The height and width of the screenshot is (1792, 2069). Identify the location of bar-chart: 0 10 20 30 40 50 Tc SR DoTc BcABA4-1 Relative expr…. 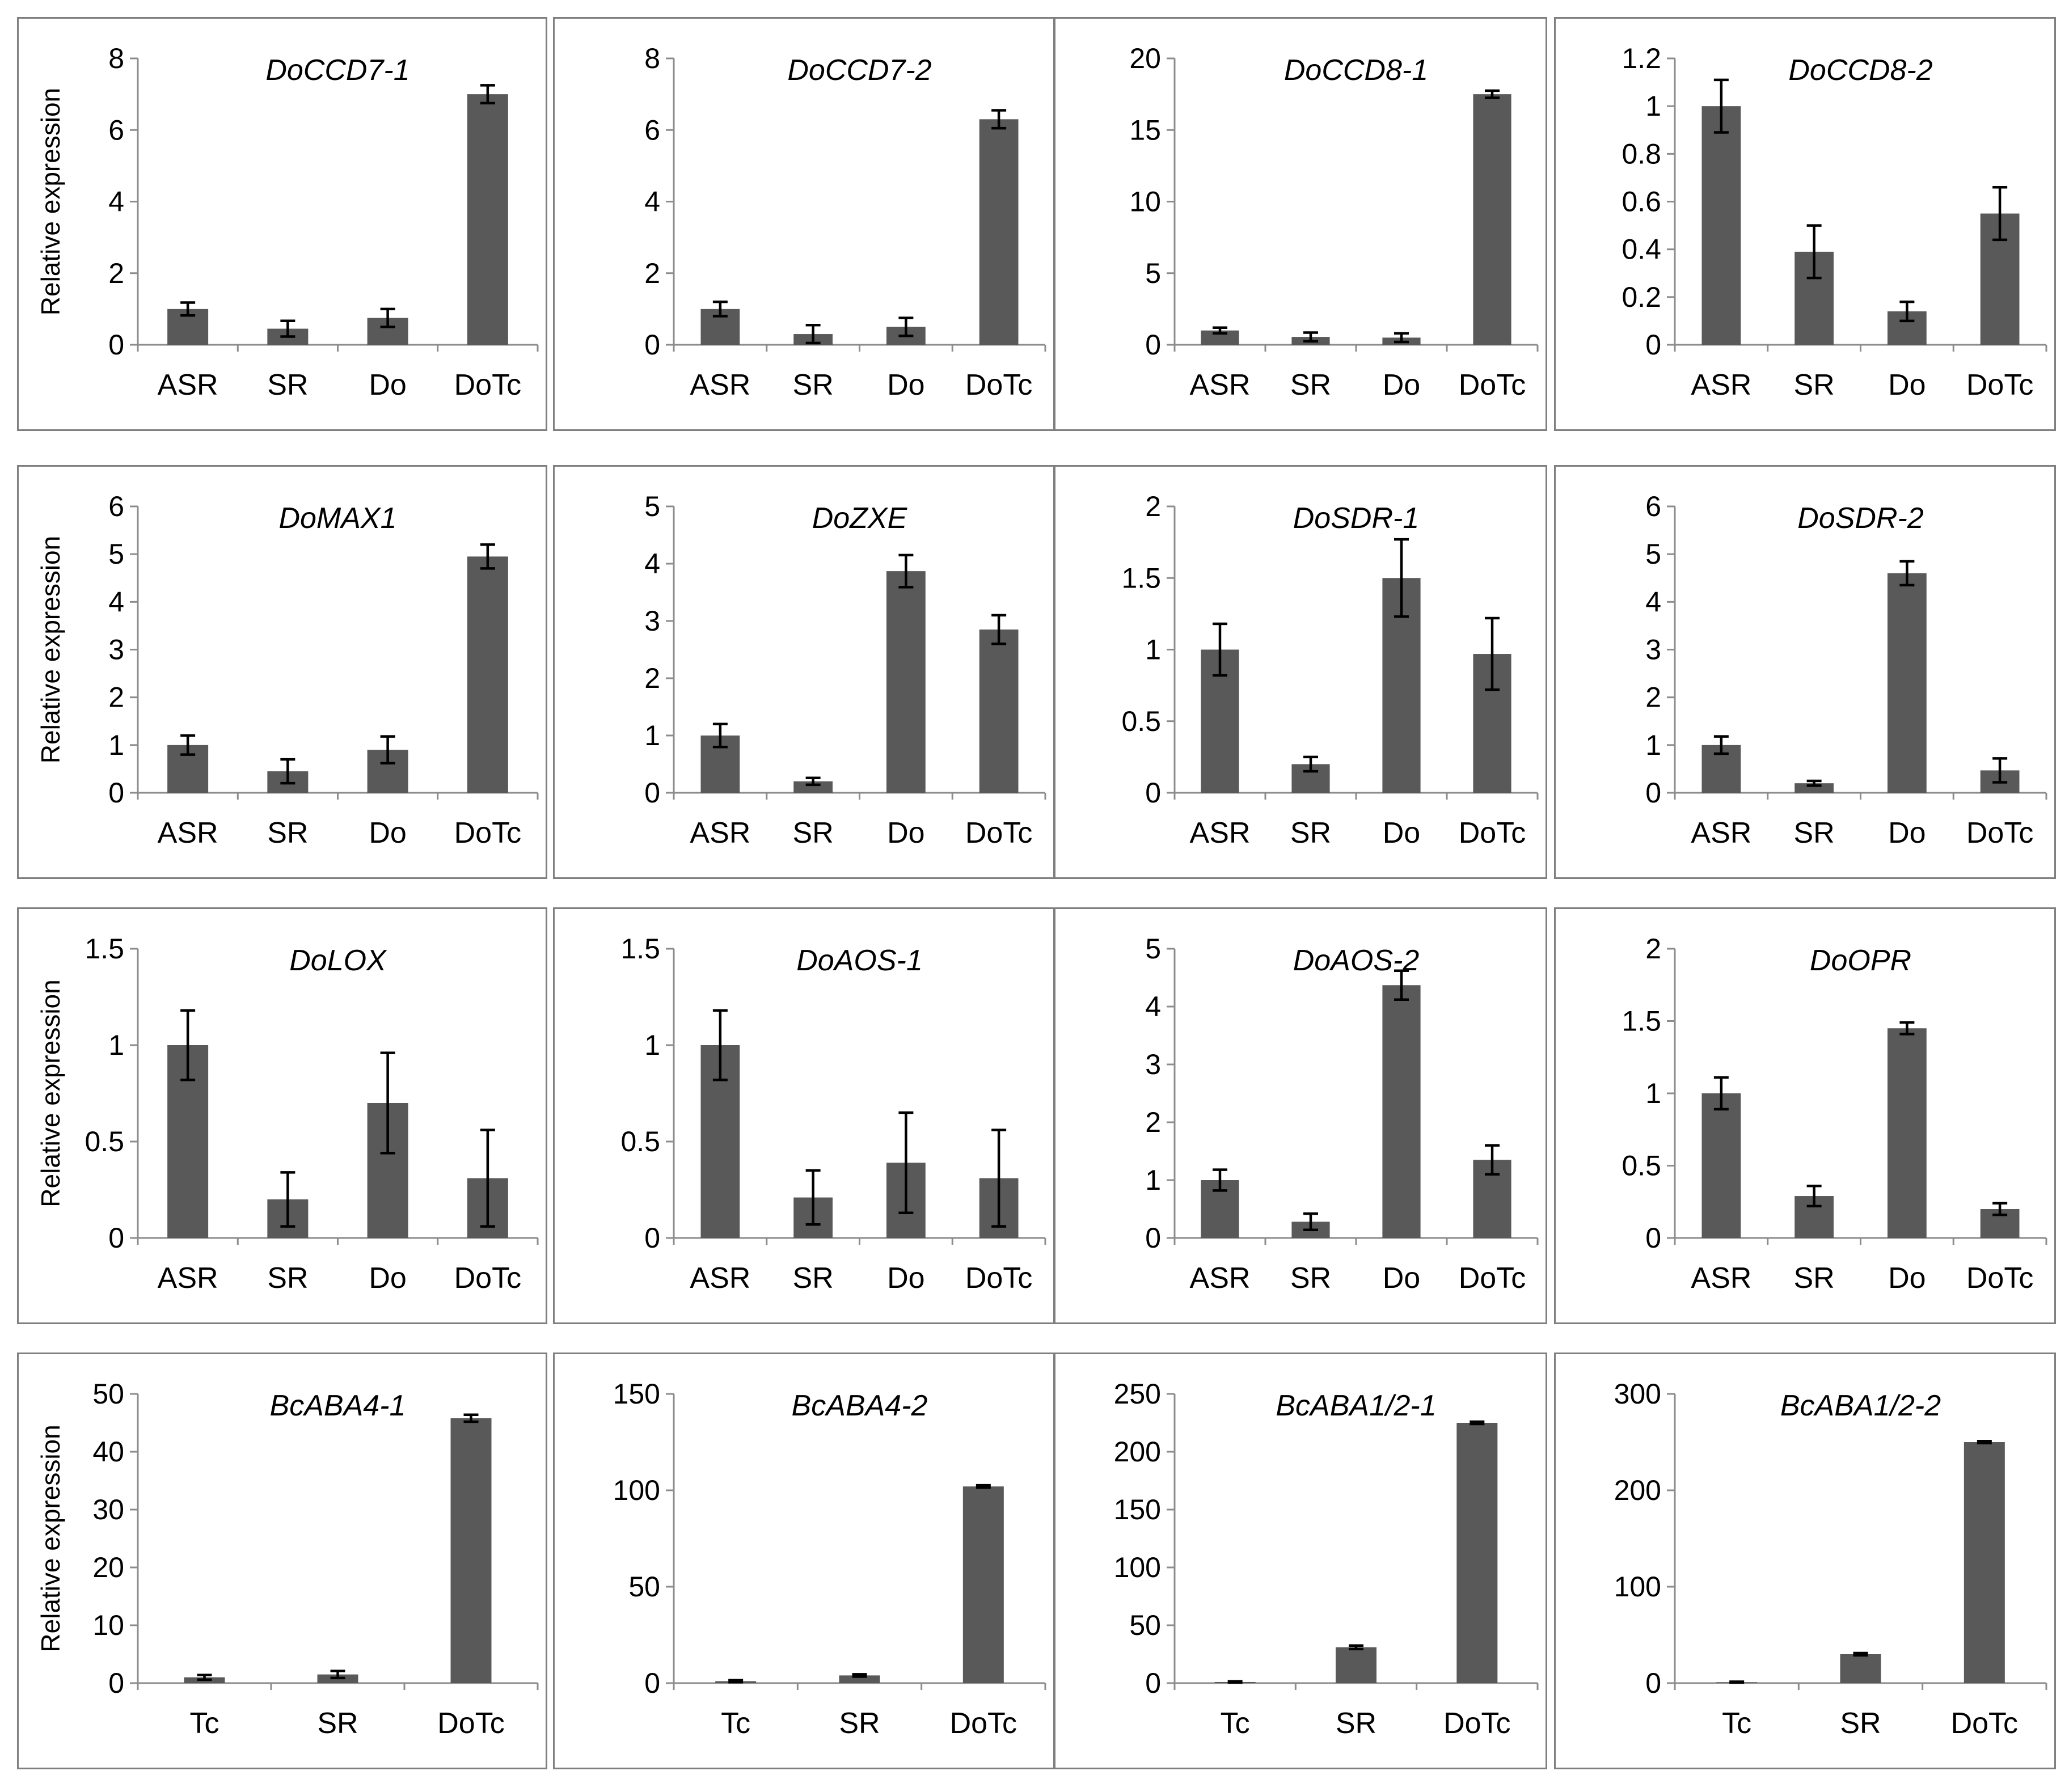
(287, 1559).